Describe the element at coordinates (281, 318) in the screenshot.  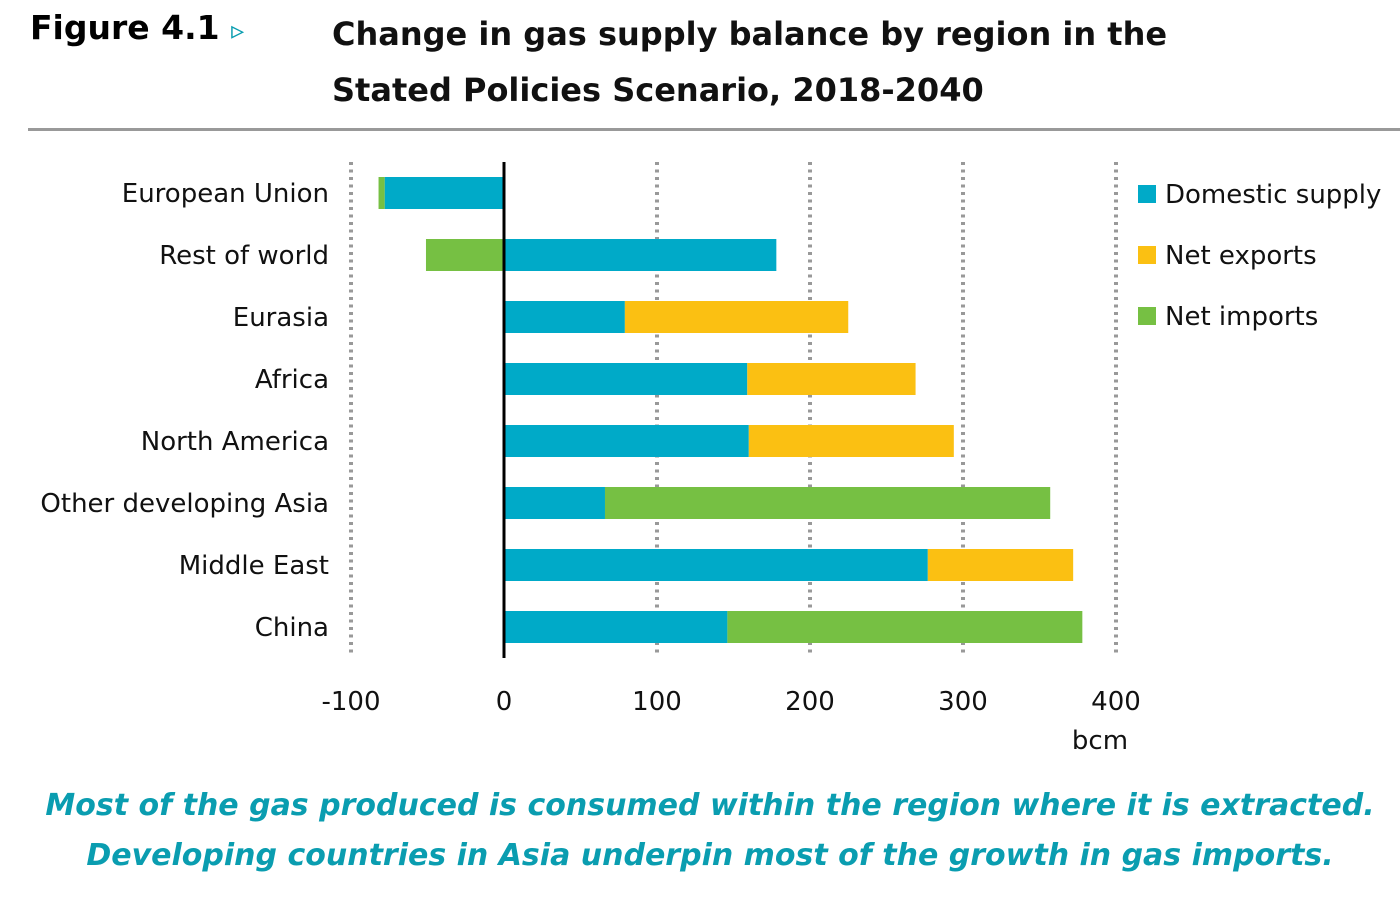
I see `category-label: Eurasia` at that location.